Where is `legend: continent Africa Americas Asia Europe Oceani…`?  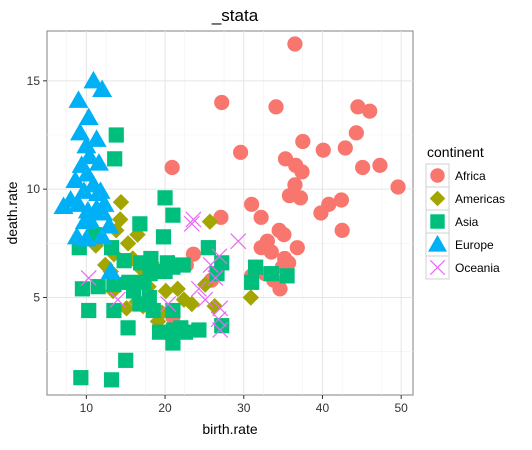
legend: continent Africa Americas Asia Europe Oceani… is located at coordinates (465, 212).